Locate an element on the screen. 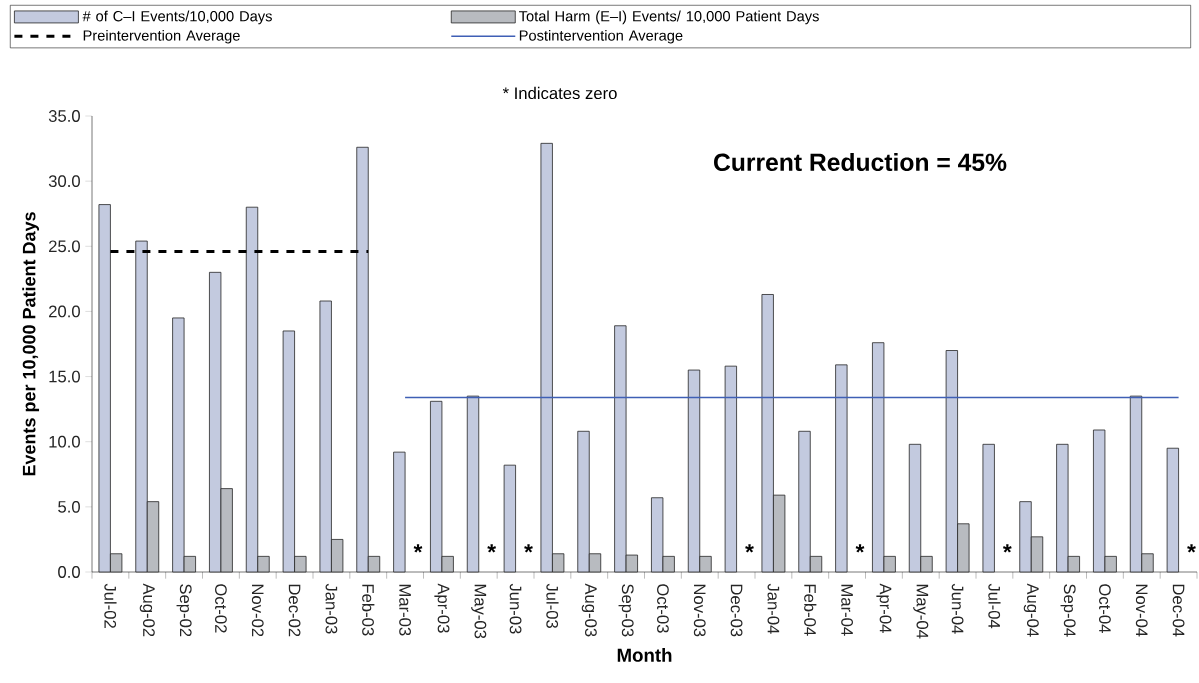 Image resolution: width=1199 pixels, height=683 pixels. x-tick-label: Jul-02 is located at coordinates (110, 605).